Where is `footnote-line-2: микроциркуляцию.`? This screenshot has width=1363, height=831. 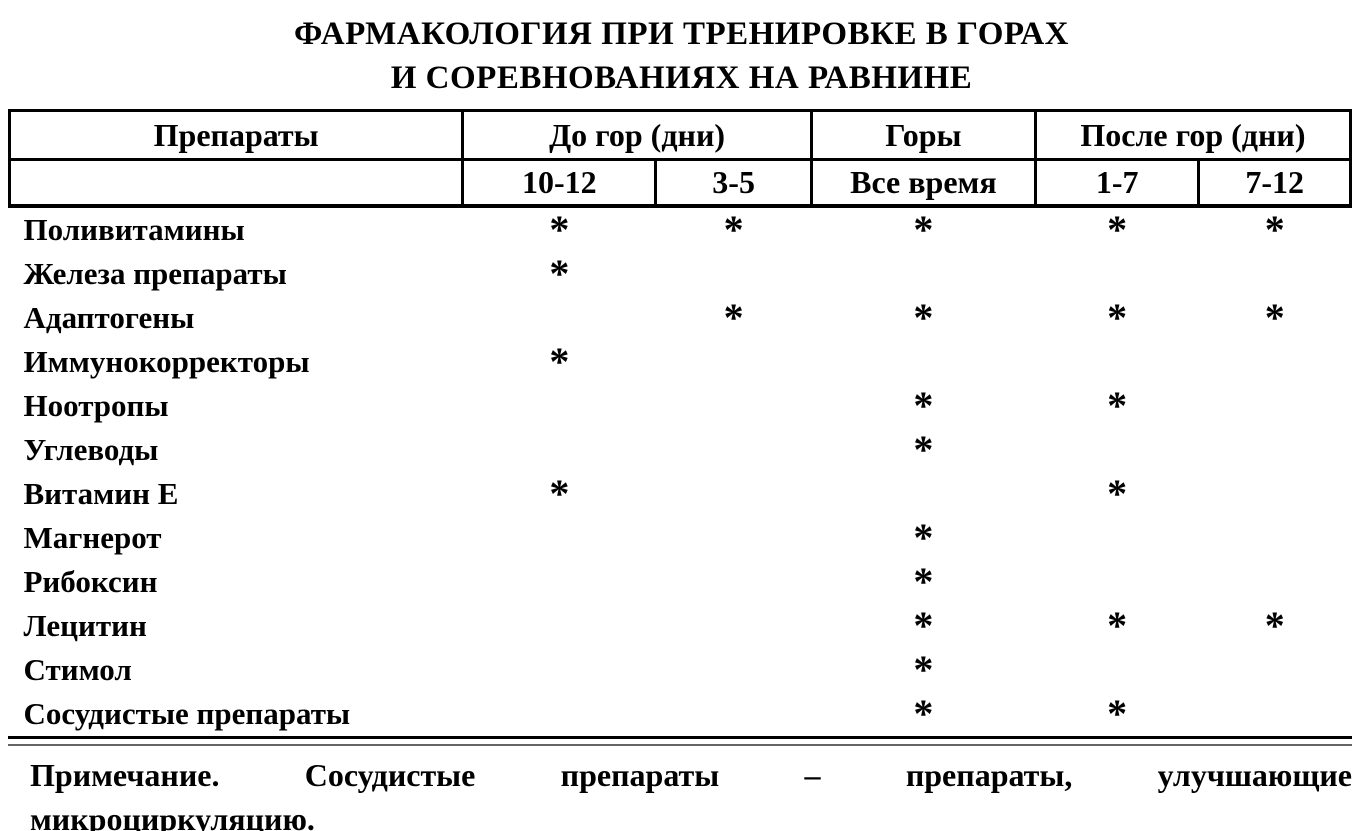 footnote-line-2: микроциркуляцию. is located at coordinates (172, 816).